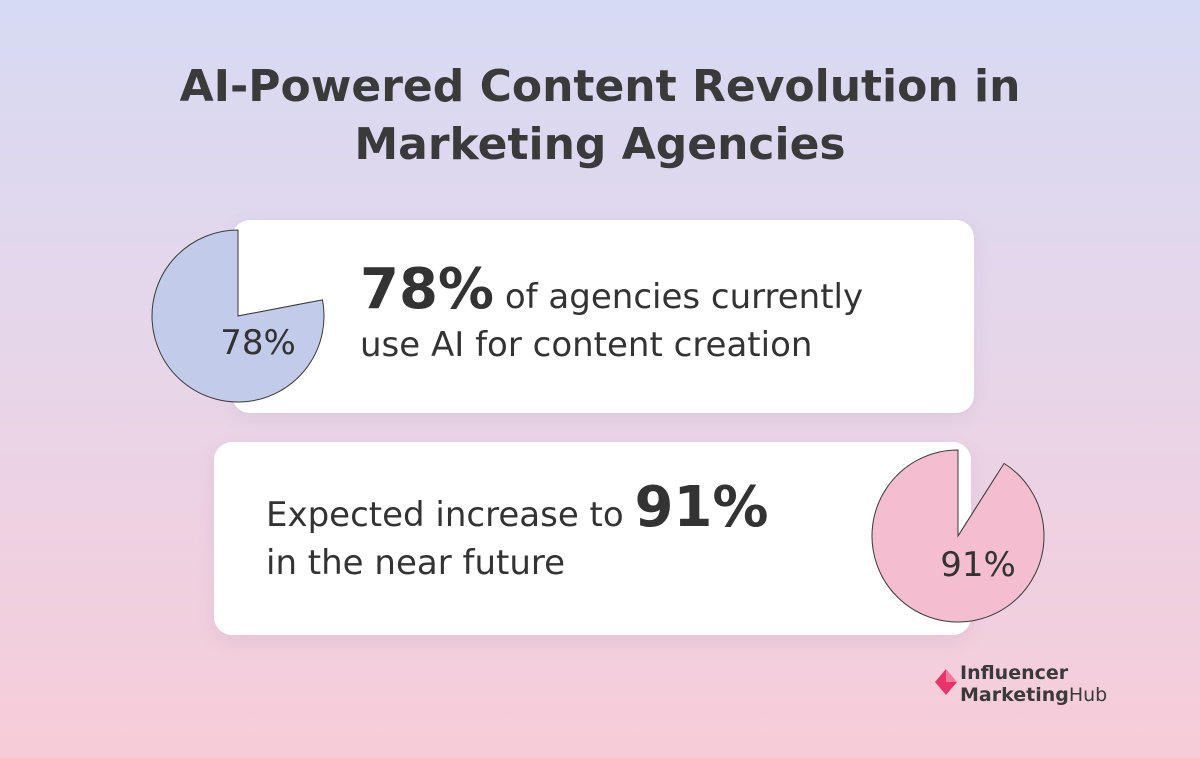  Describe the element at coordinates (258, 343) in the screenshot. I see `pie-current-label: 78%` at that location.